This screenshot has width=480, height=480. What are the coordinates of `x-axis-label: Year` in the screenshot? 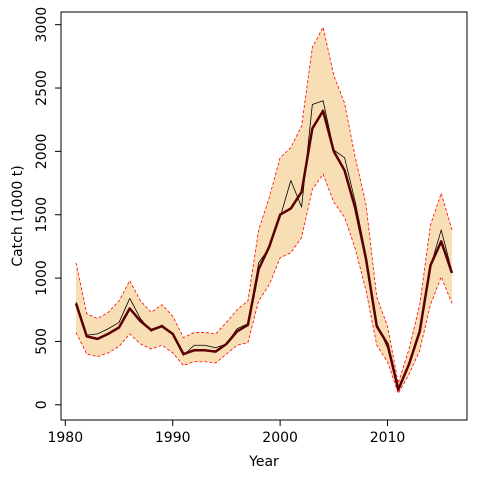 It's located at (263, 462).